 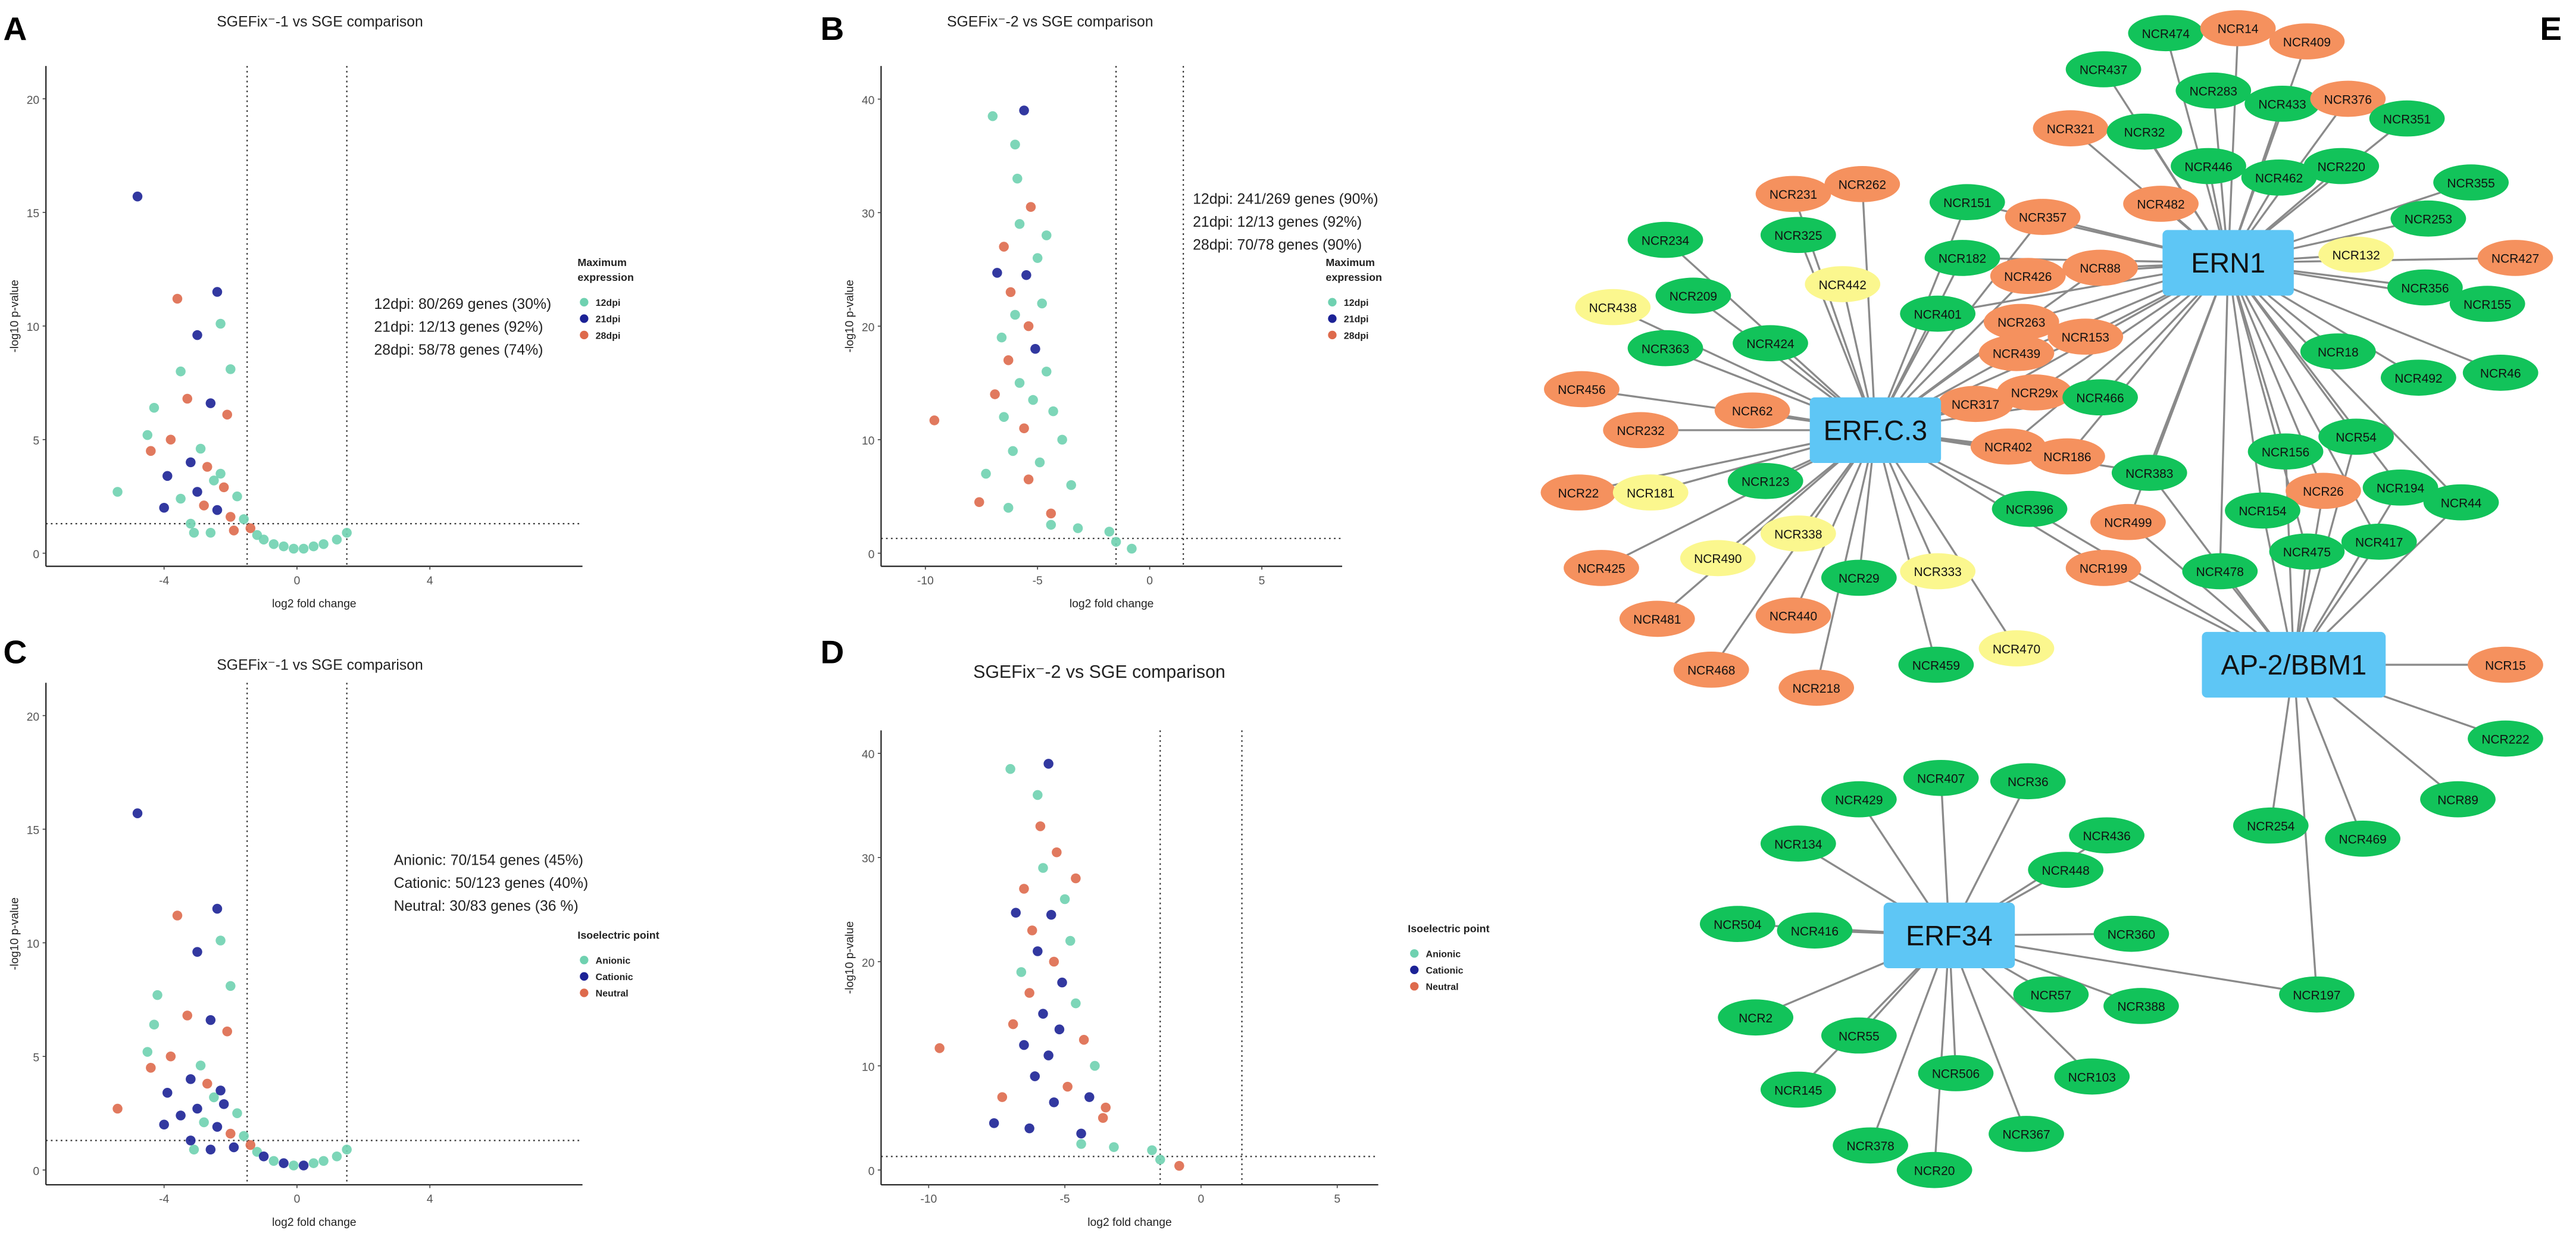 What do you see at coordinates (1201, 1199) in the screenshot?
I see `x-tick-label: 0` at bounding box center [1201, 1199].